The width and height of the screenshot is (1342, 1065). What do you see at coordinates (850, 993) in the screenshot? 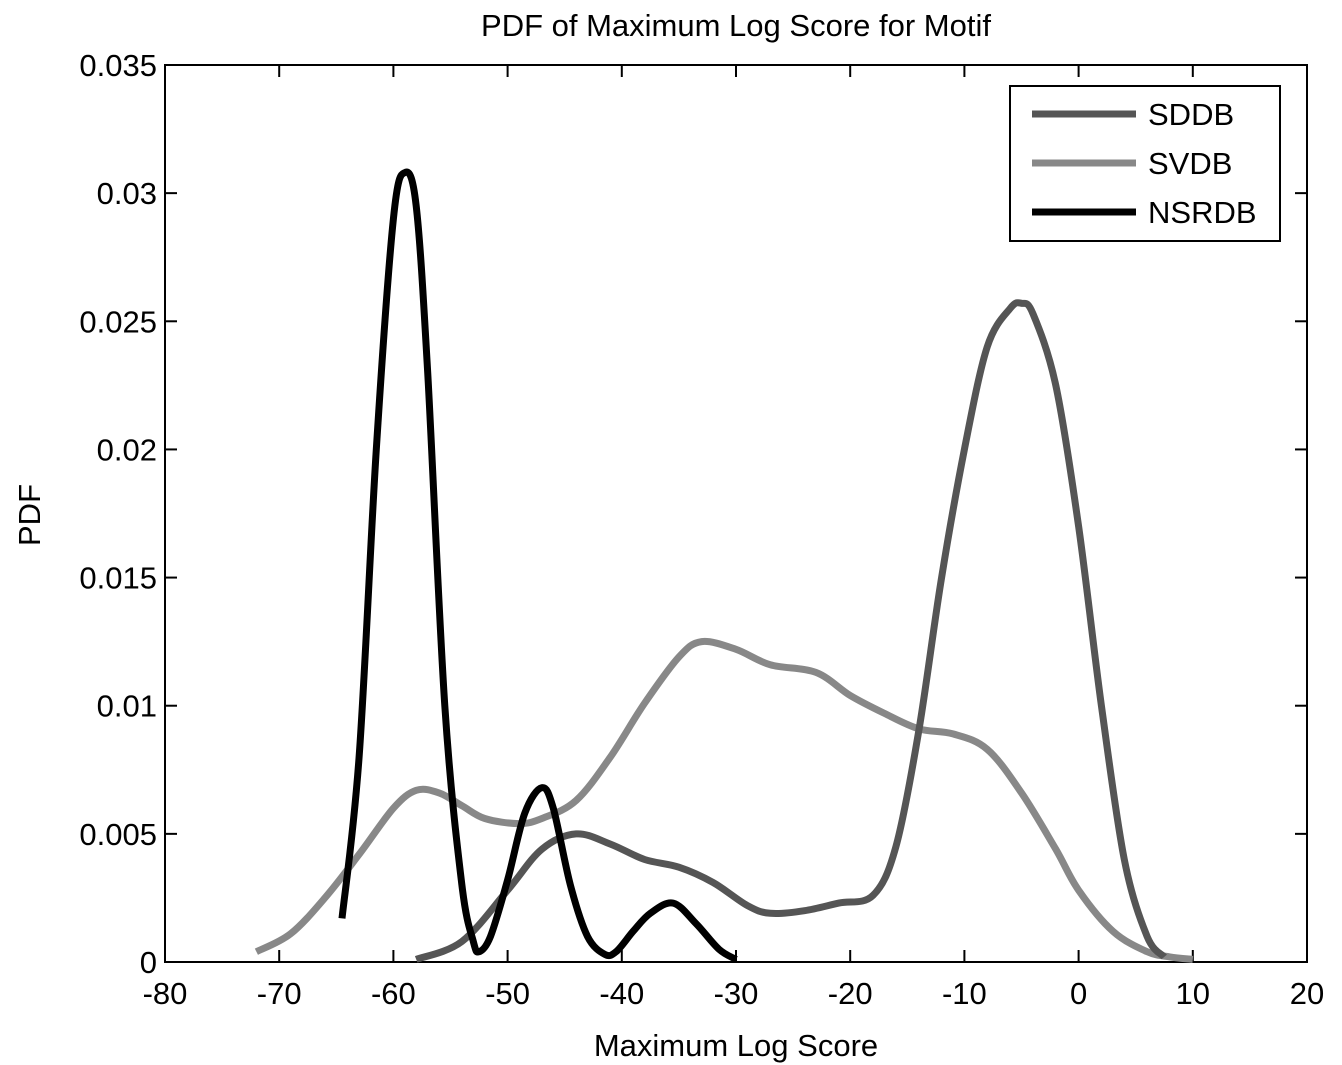
I see `x-tick-label: -20` at bounding box center [850, 993].